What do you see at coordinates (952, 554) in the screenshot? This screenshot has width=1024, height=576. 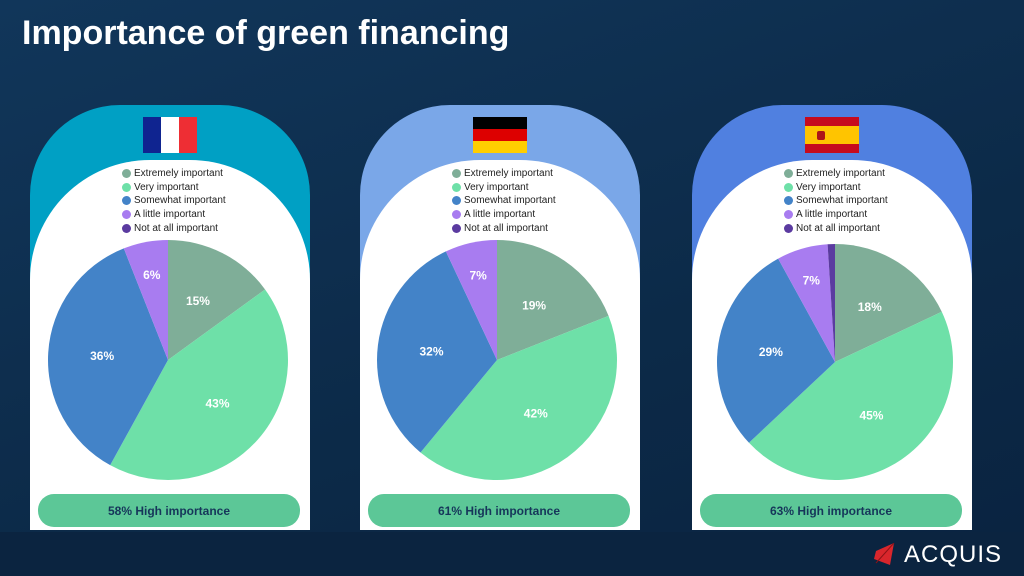 I see `logo-text: ACQUIS` at bounding box center [952, 554].